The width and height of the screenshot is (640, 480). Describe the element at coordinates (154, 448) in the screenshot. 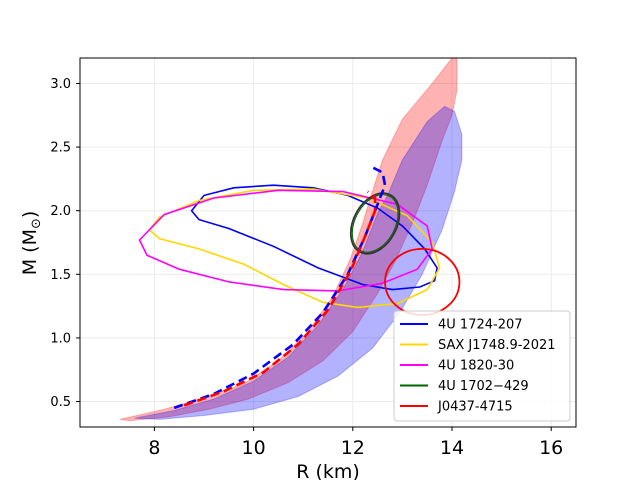

I see `x-tick-label: 8` at that location.